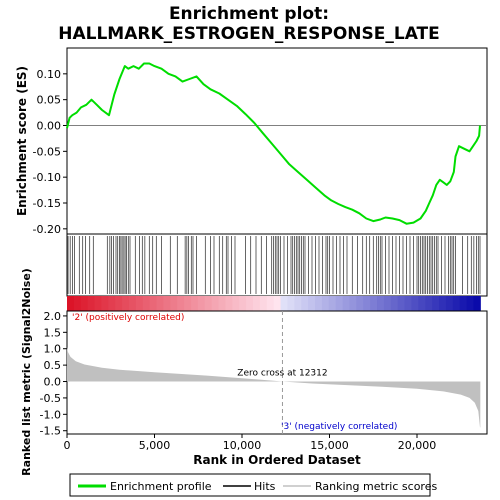  I want to click on hits-panel, so click(277, 265).